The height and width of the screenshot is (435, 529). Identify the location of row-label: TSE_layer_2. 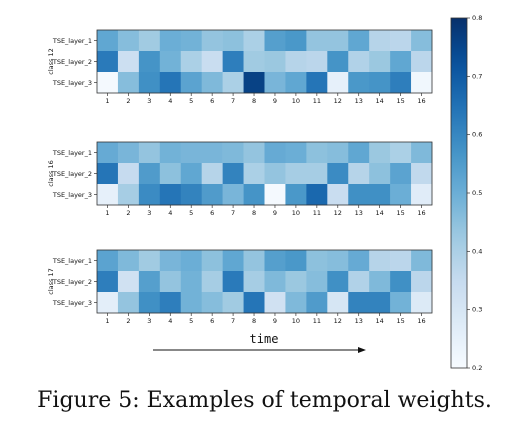
(72, 174).